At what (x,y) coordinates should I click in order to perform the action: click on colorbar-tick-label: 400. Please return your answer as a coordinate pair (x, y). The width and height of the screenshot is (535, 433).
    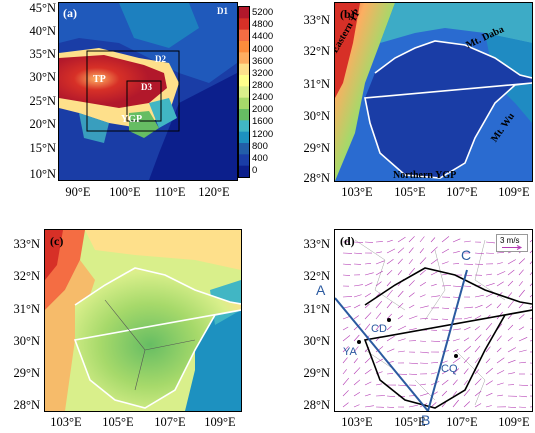
    Looking at the image, I should click on (260, 158).